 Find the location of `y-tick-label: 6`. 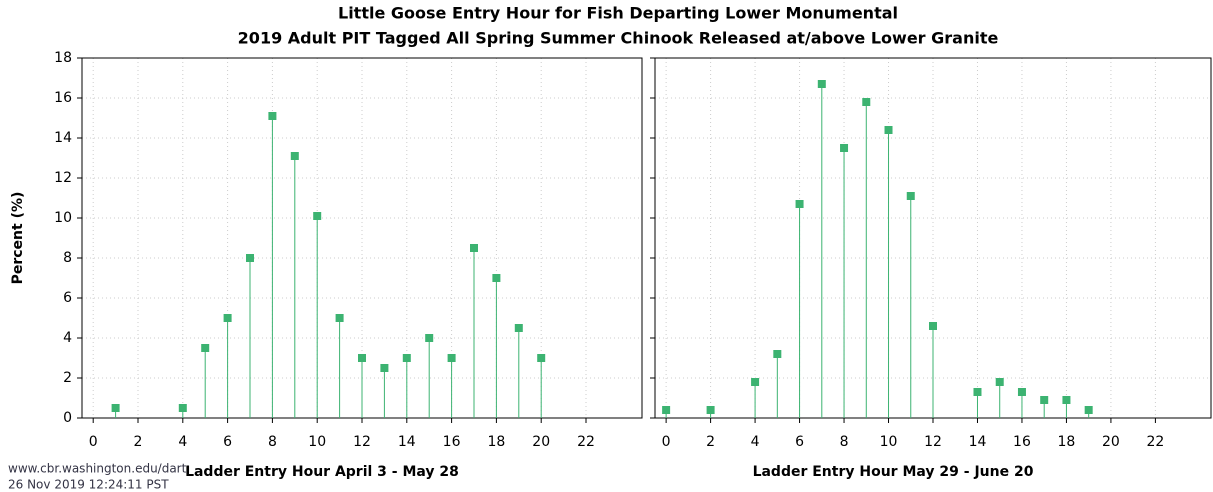

y-tick-label: 6 is located at coordinates (67, 298).